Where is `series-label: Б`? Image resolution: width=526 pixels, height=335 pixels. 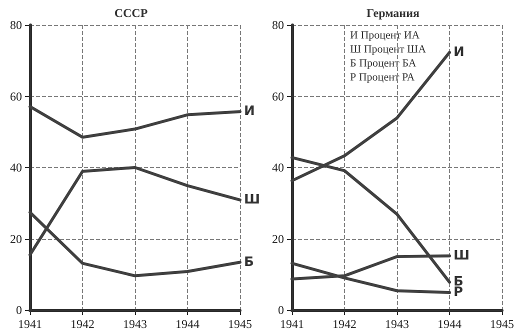
series-label: Б is located at coordinates (249, 262).